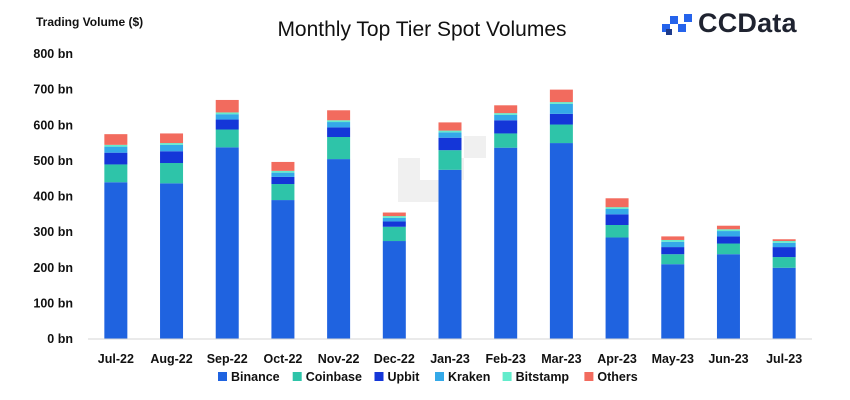 This screenshot has height=400, width=850. Describe the element at coordinates (339, 359) in the screenshot. I see `x-tick-label: Nov-22` at that location.